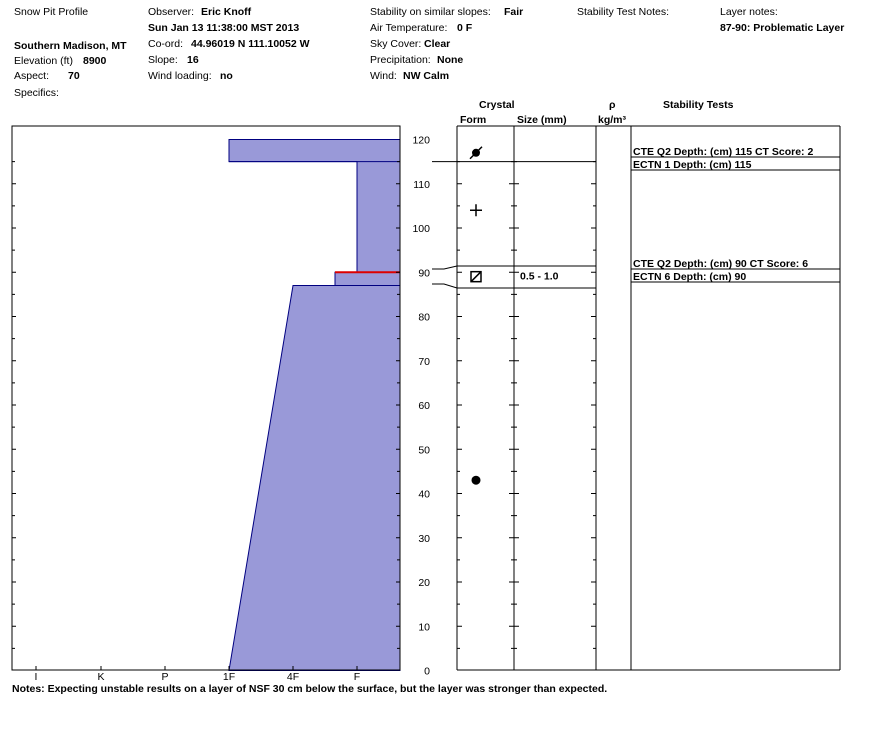 This screenshot has width=888, height=750. What do you see at coordinates (692, 165) in the screenshot?
I see `stability-test-text: ECTN 1 Depth: (cm) 115` at bounding box center [692, 165].